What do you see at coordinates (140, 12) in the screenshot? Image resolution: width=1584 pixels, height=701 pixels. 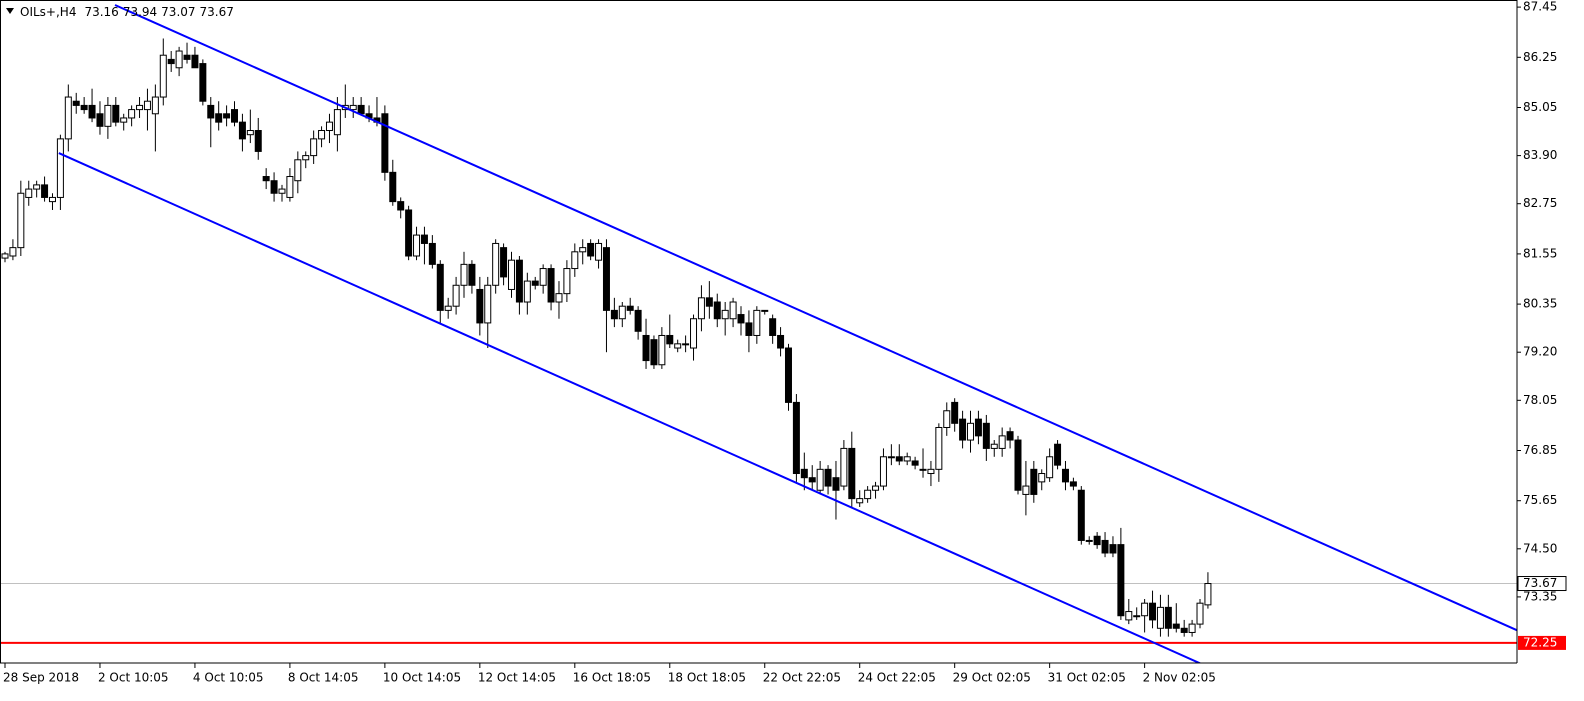 I see `header-high: 73.94` at bounding box center [140, 12].